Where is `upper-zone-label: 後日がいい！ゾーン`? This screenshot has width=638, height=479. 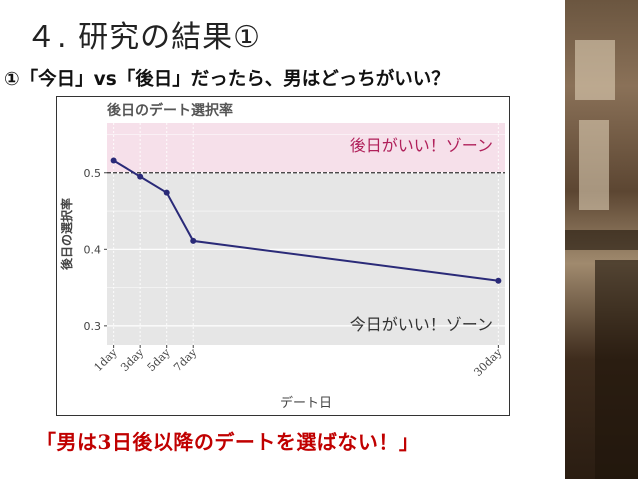 upper-zone-label: 後日がいい！ゾーン is located at coordinates (421, 145).